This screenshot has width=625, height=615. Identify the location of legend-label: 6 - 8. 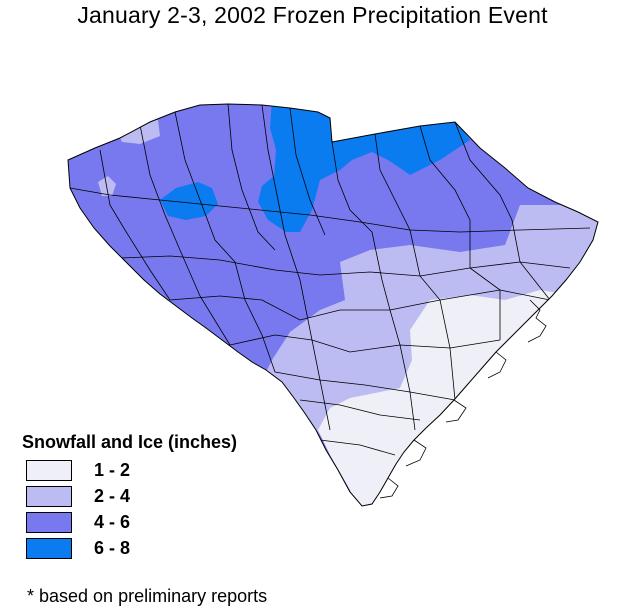
(112, 547).